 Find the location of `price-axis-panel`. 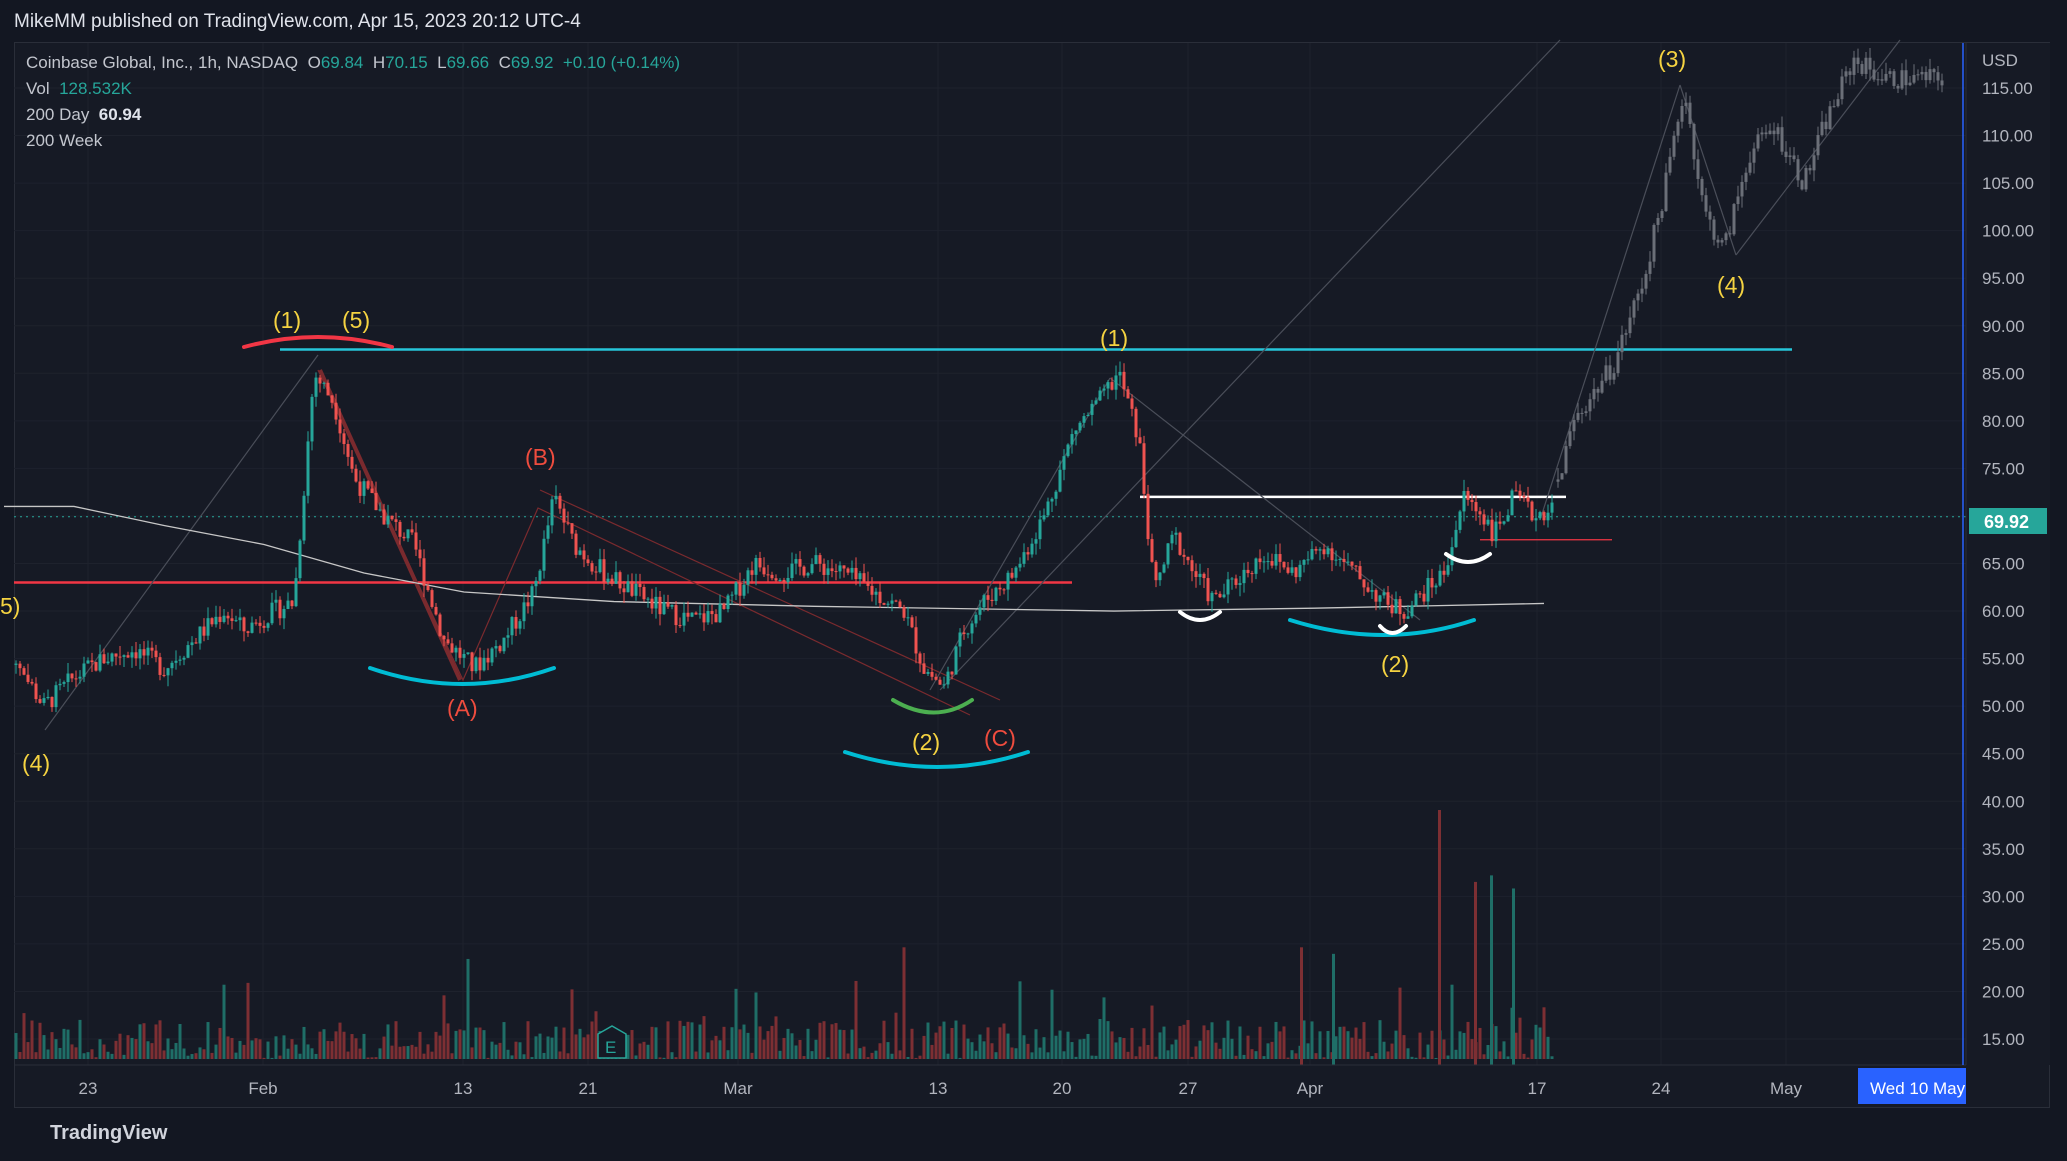

price-axis-panel is located at coordinates (2008, 554).